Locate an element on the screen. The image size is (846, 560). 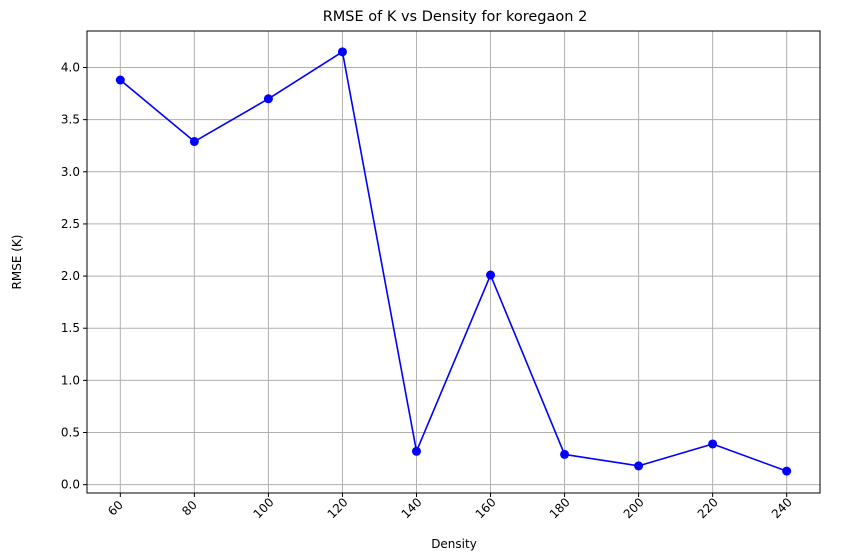
x-axis-ticks: 60 80 100 120 140 160 180 200 220 240 is located at coordinates (450, 507).